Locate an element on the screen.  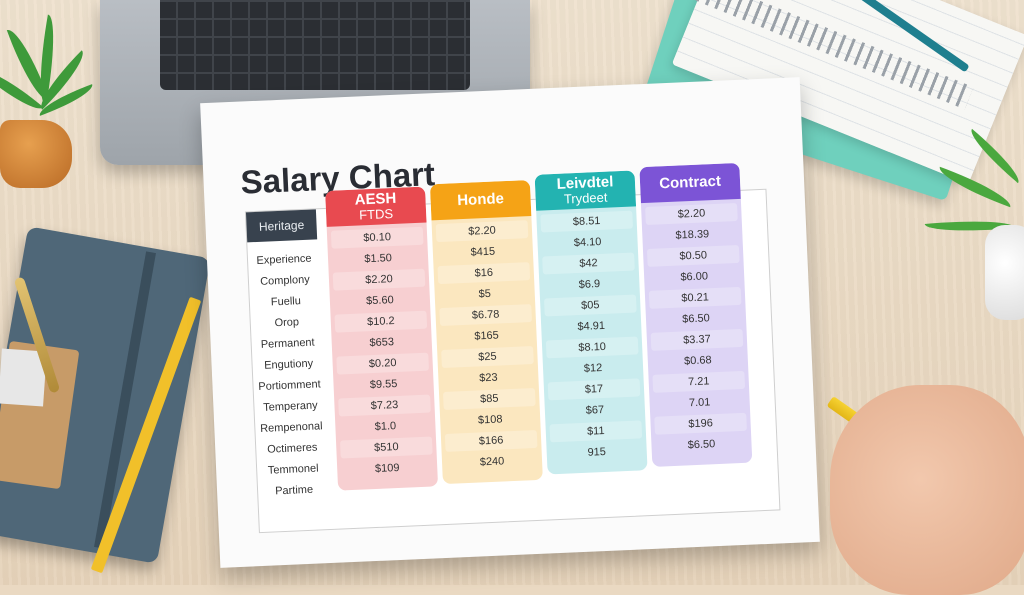
table-cell: $165 is located at coordinates (487, 336).